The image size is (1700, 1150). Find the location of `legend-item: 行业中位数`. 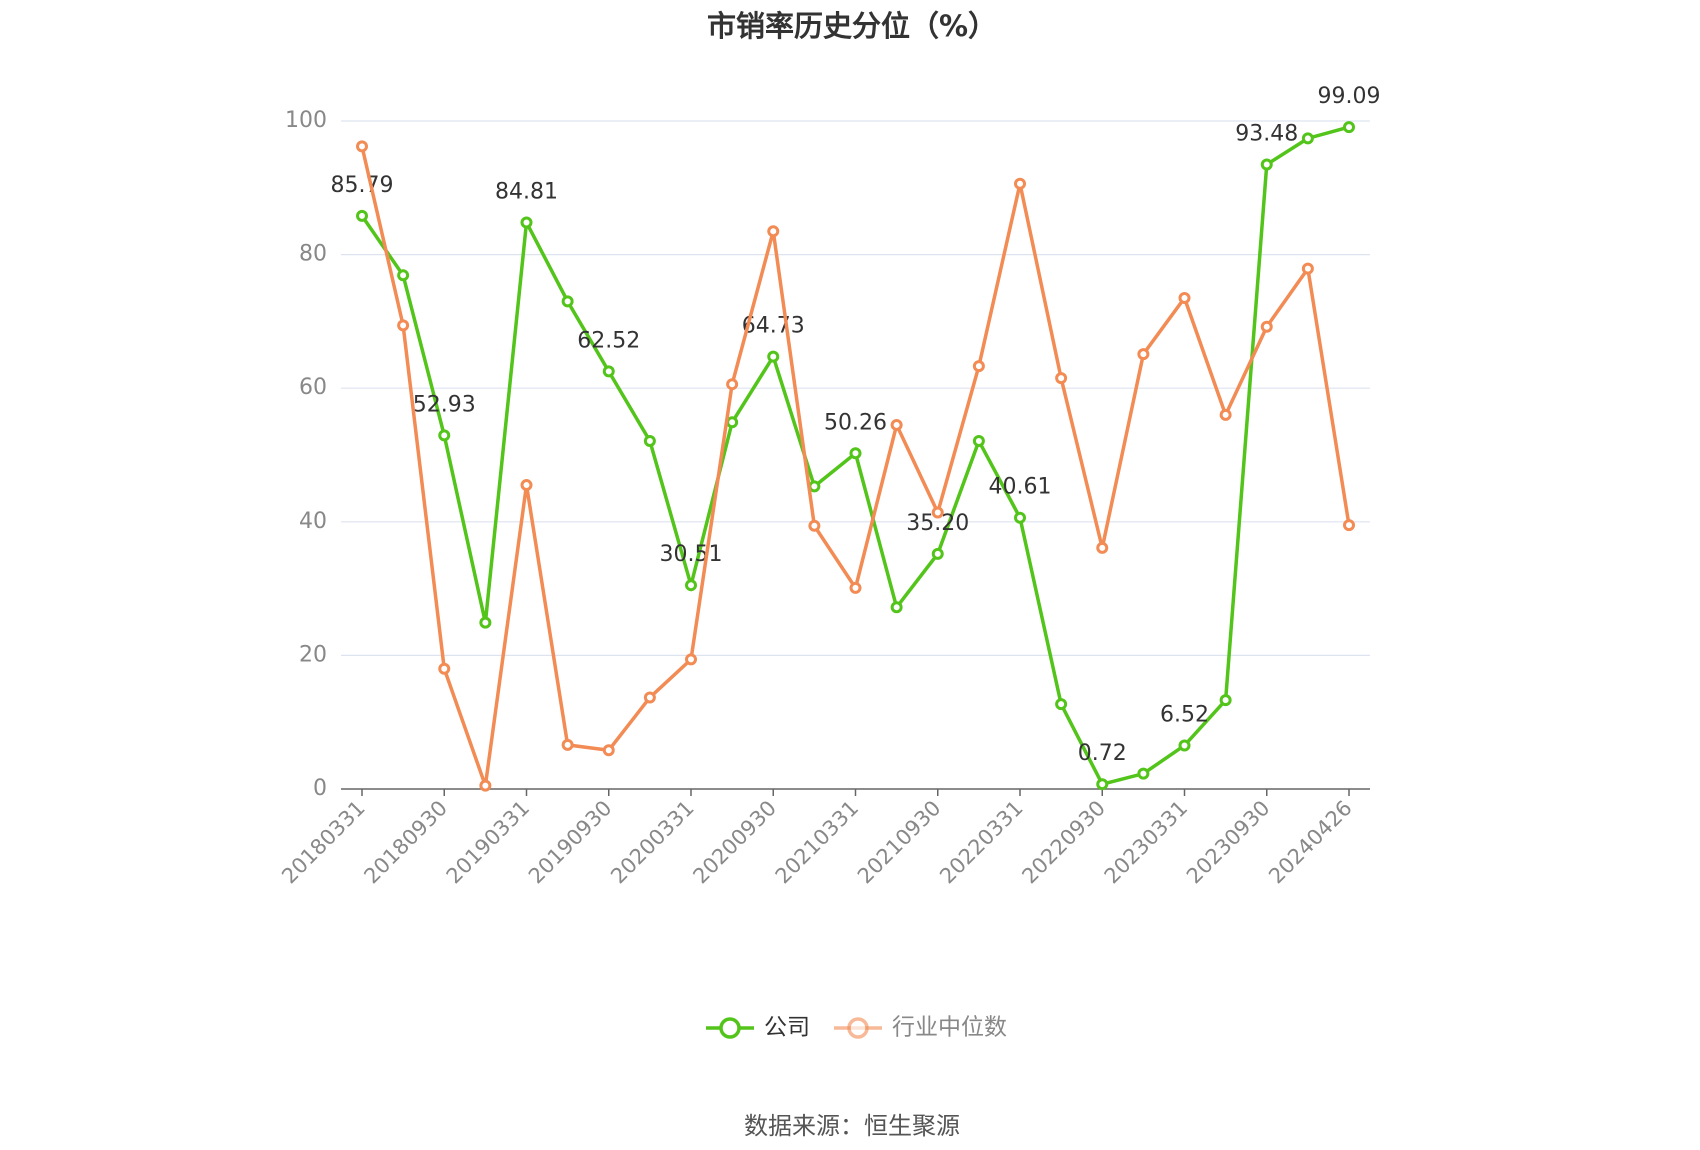

legend-item: 行业中位数 is located at coordinates (920, 1028).